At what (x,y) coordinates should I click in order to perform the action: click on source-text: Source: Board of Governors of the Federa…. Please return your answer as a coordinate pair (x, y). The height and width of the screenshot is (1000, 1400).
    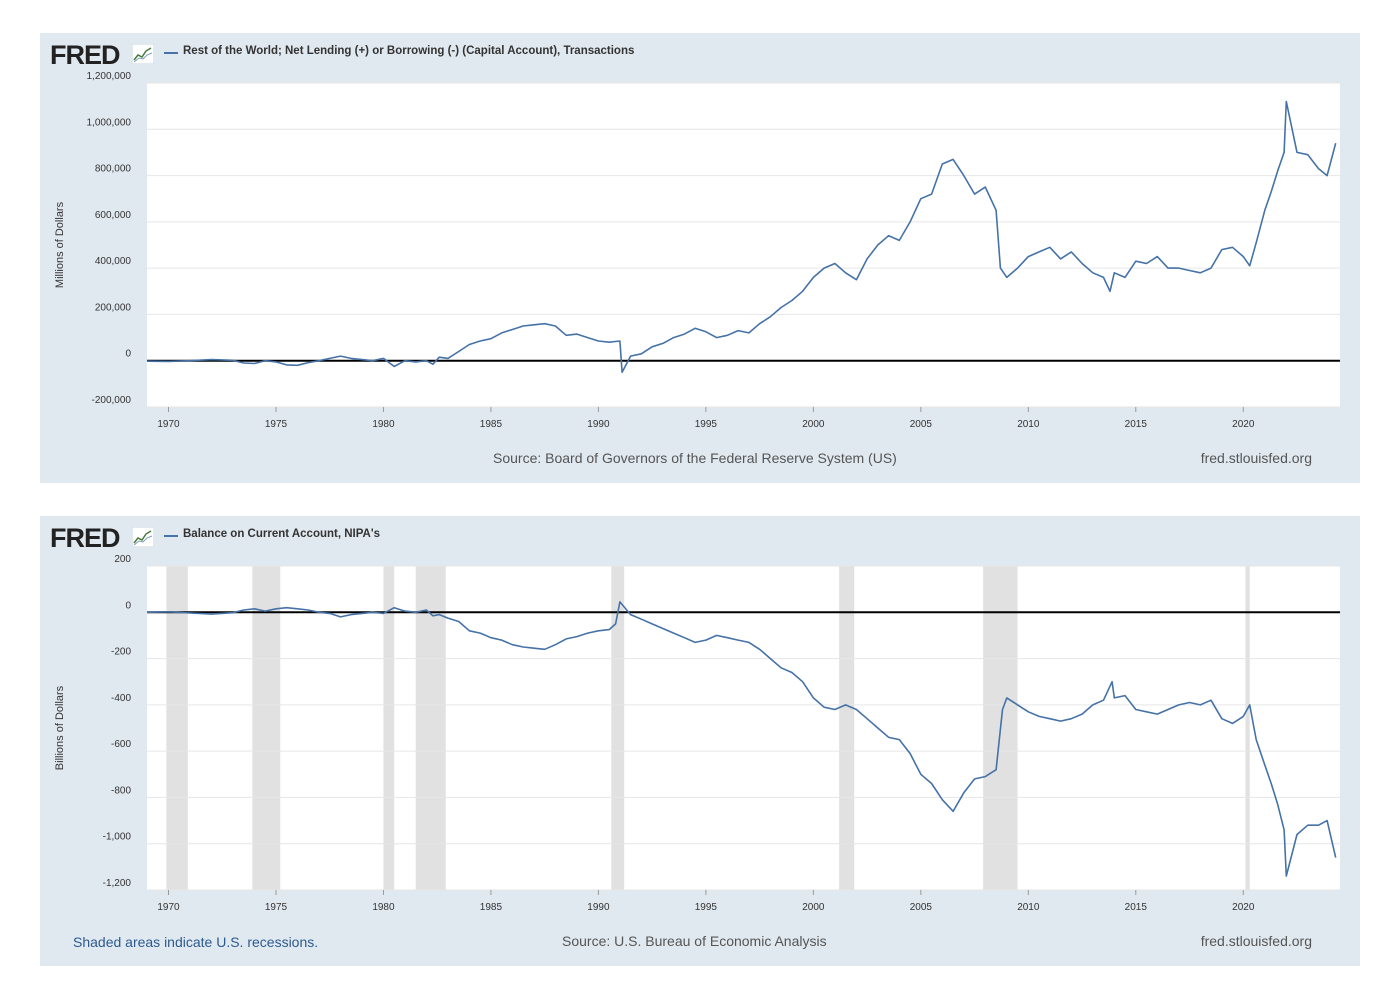
    Looking at the image, I should click on (695, 458).